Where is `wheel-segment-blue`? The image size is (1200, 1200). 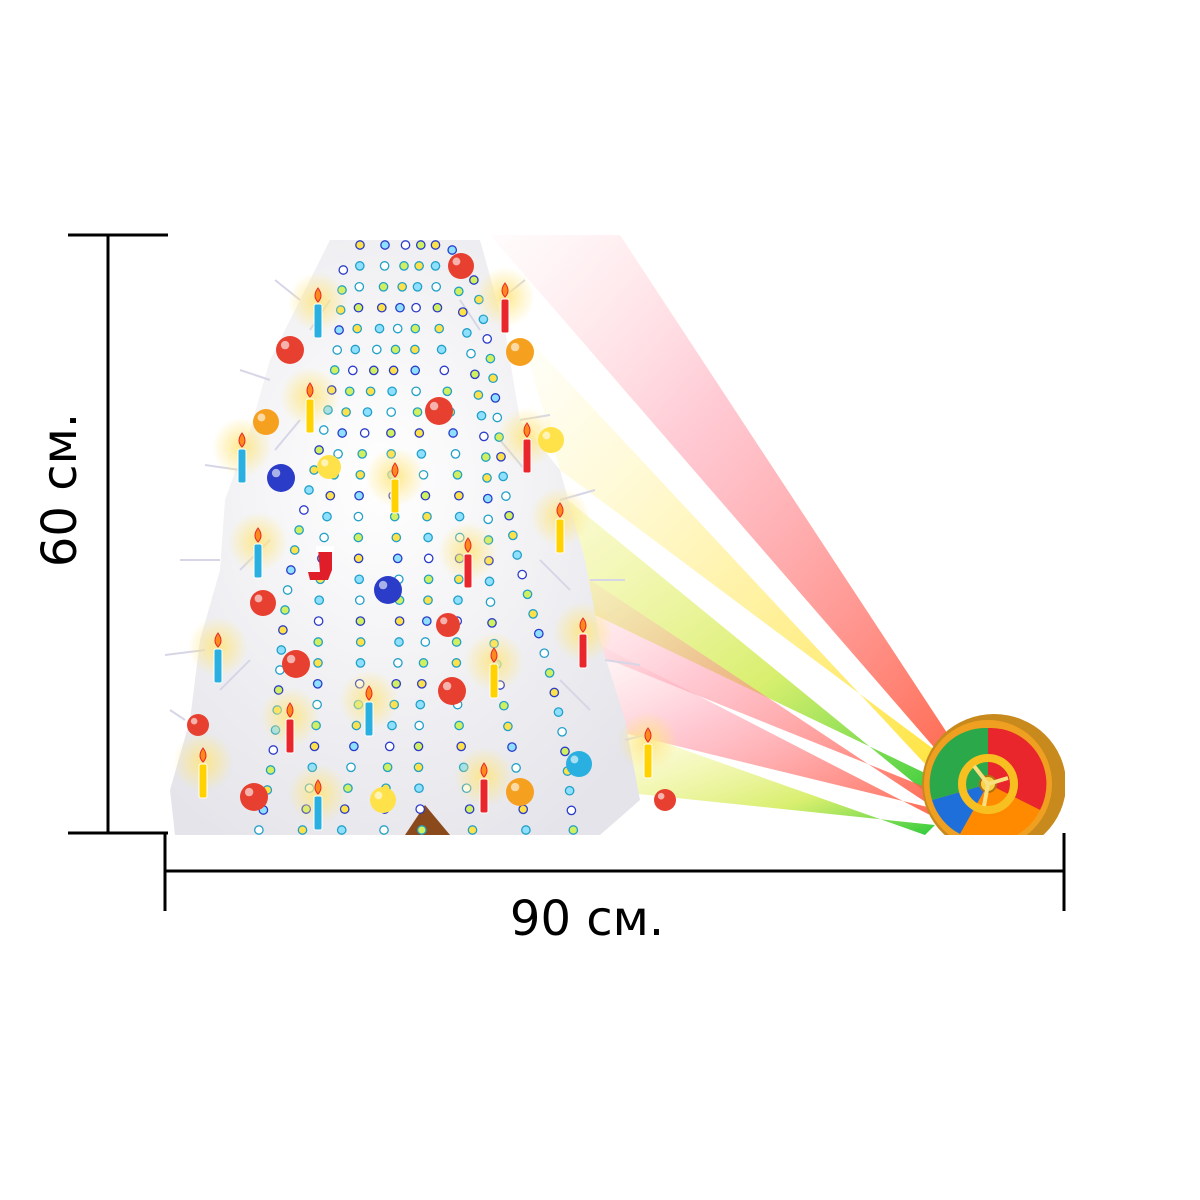 wheel-segment-blue is located at coordinates (960, 809).